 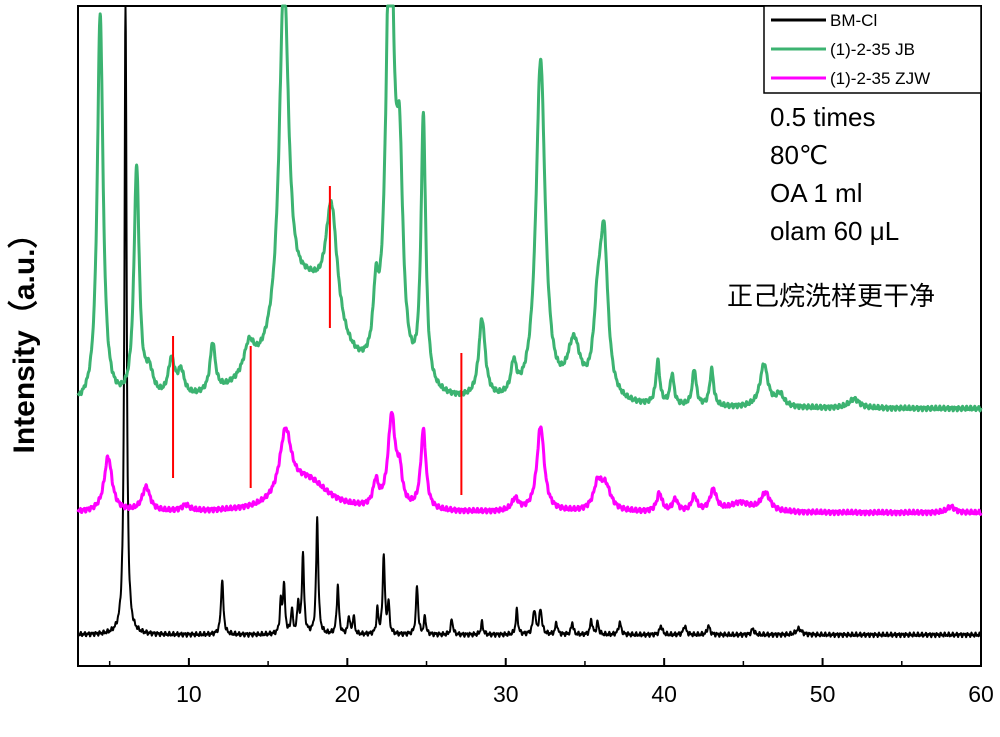 What do you see at coordinates (799, 155) in the screenshot?
I see `annotation-temperature: 80℃` at bounding box center [799, 155].